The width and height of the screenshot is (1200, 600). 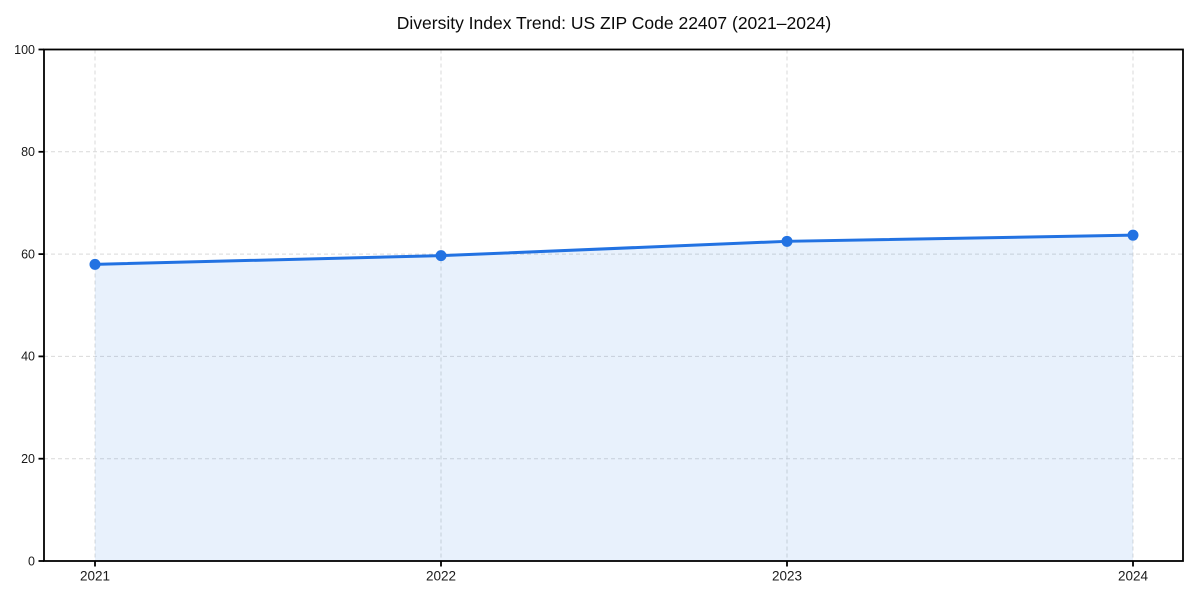 I want to click on x-tick-label-2022: 2022, so click(x=441, y=576).